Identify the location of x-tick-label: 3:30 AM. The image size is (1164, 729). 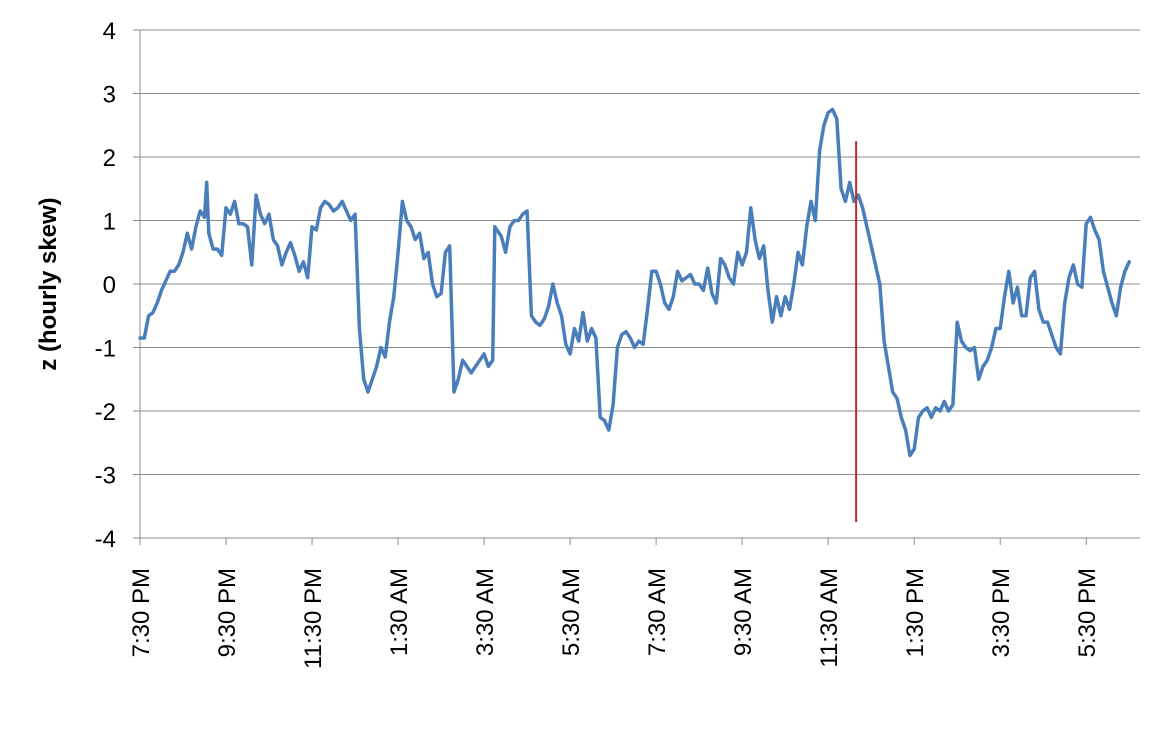
(485, 612).